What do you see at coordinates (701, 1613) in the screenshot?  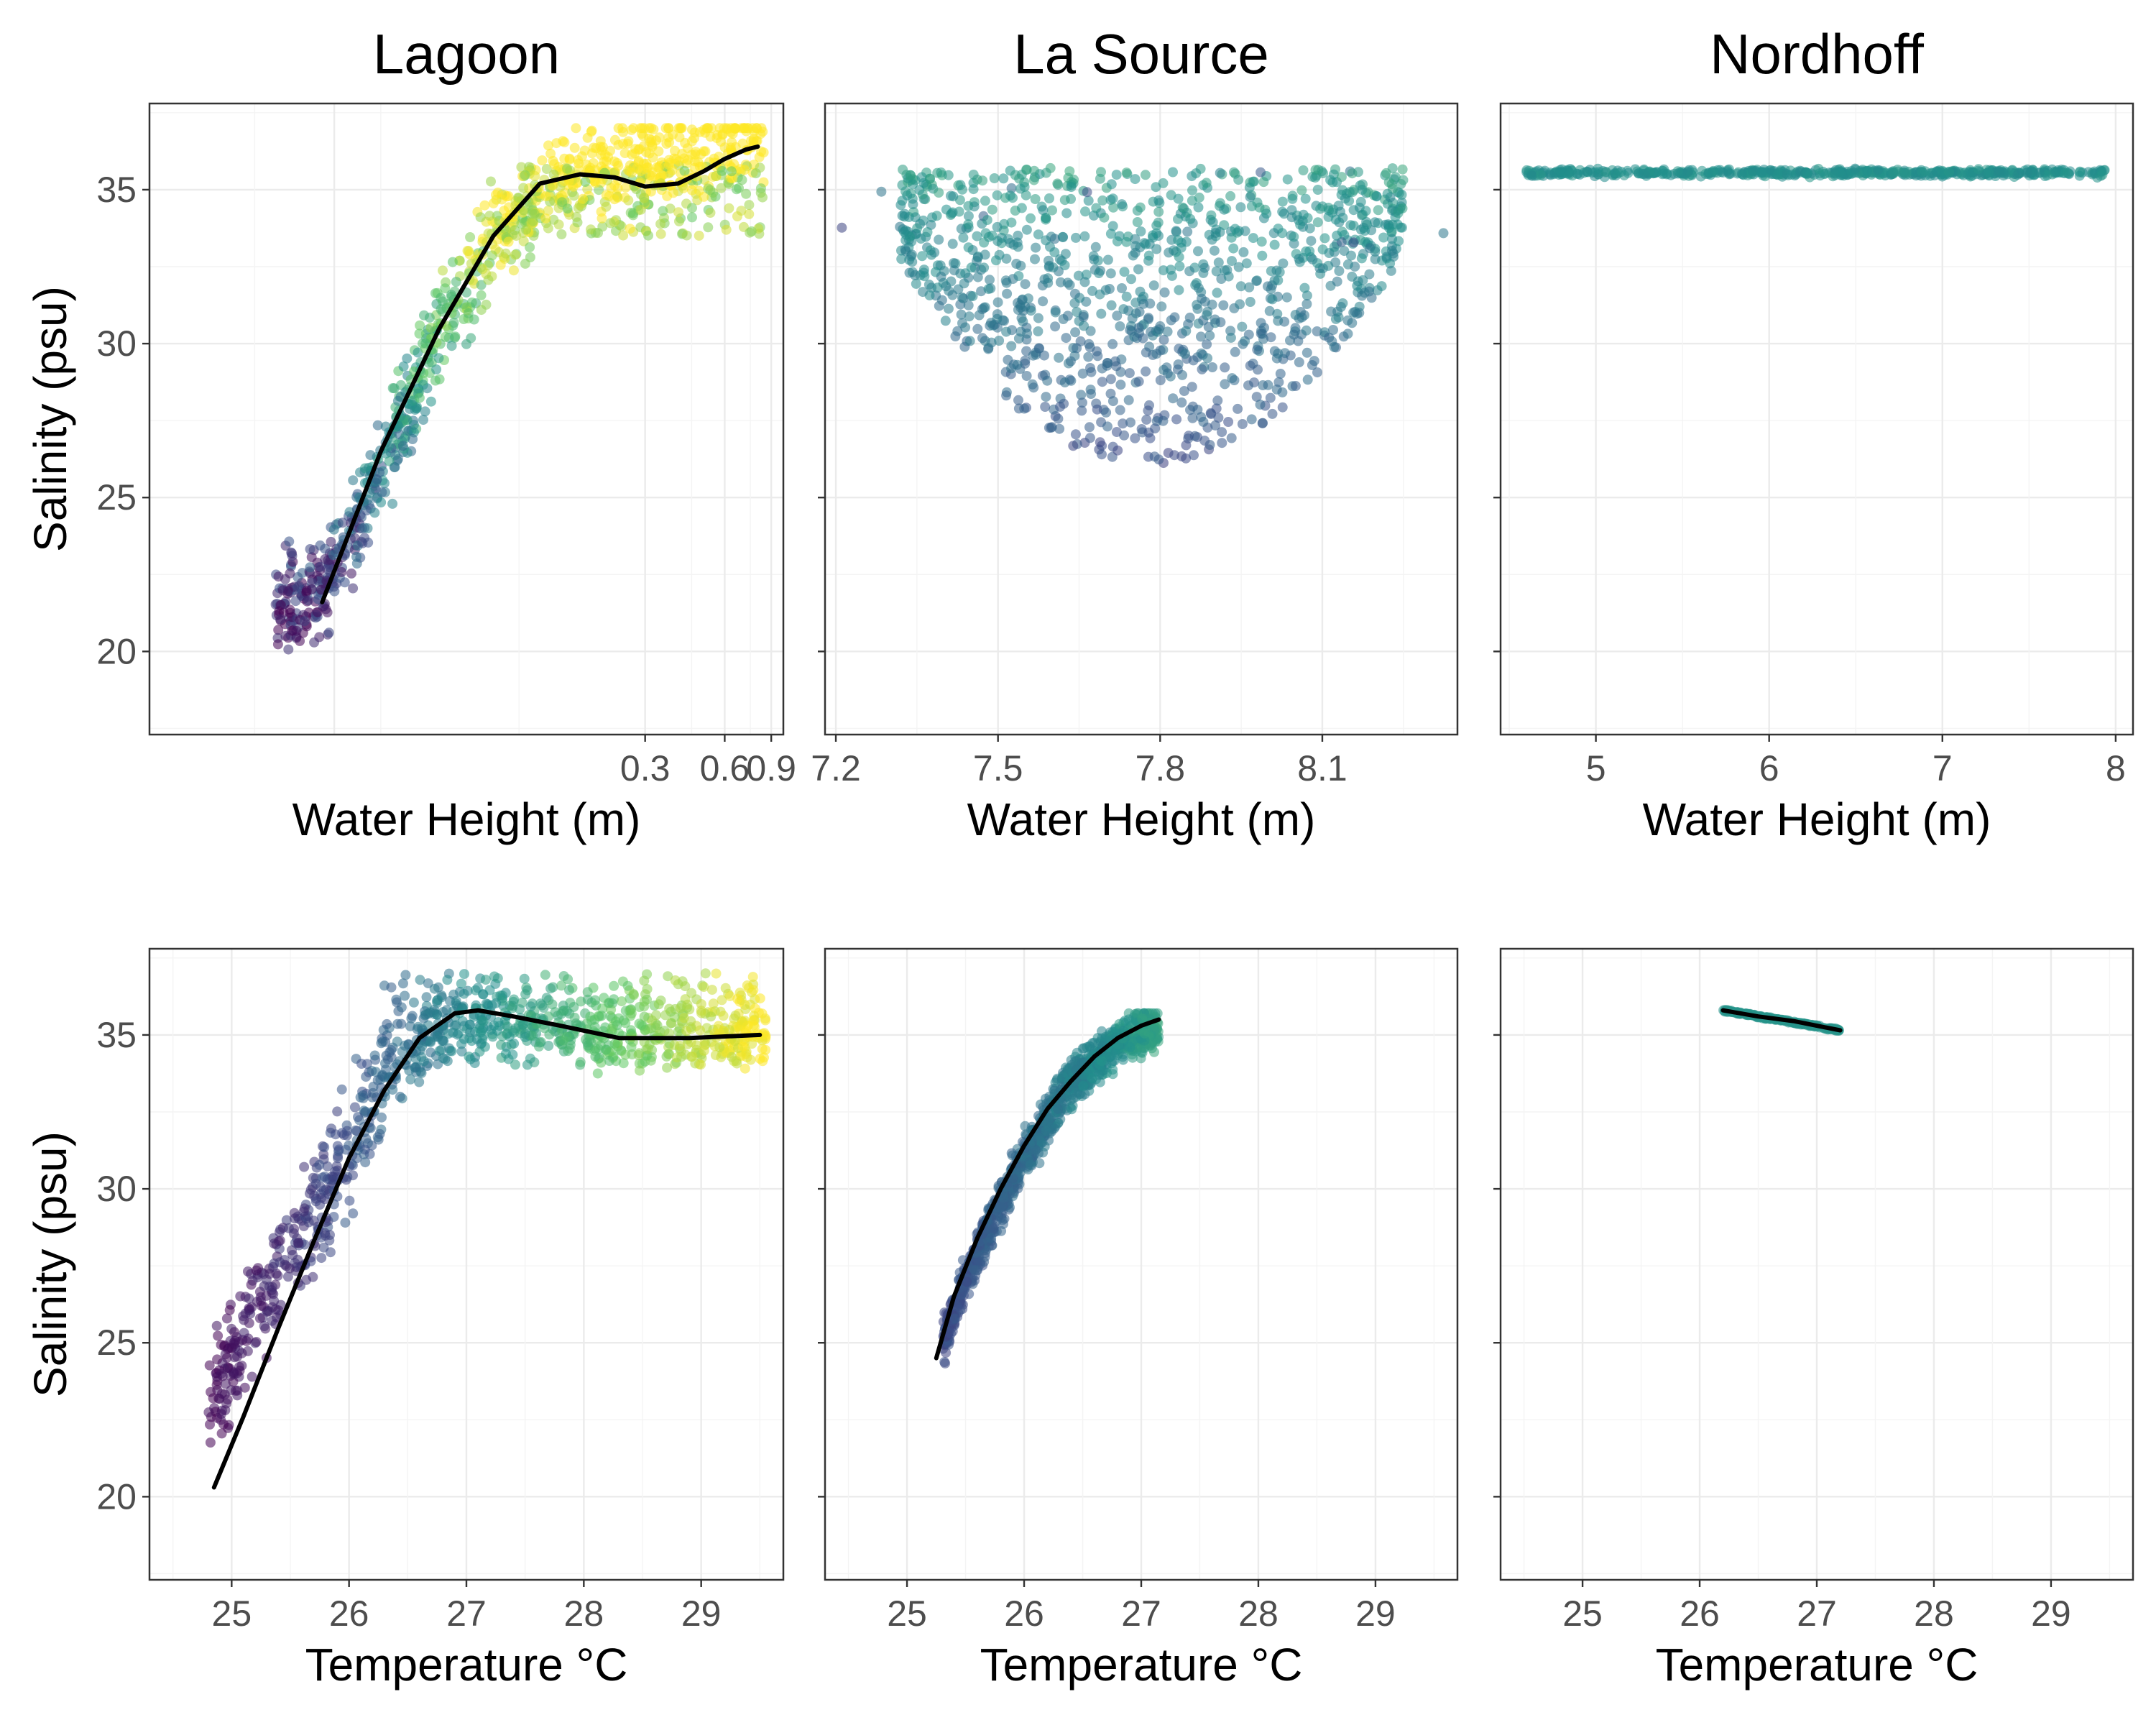 I see `x-tick-label: 29` at bounding box center [701, 1613].